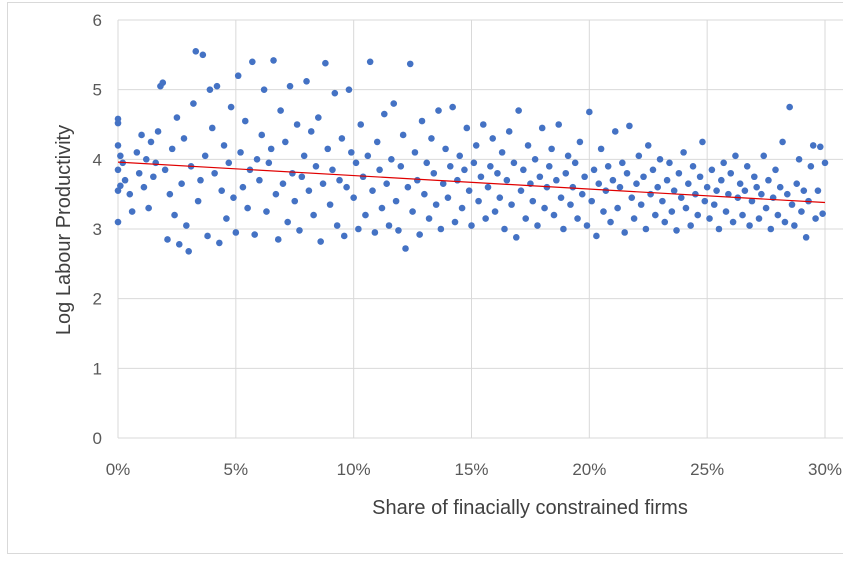 The height and width of the screenshot is (562, 843). I want to click on x-tick-label: 5%, so click(236, 469).